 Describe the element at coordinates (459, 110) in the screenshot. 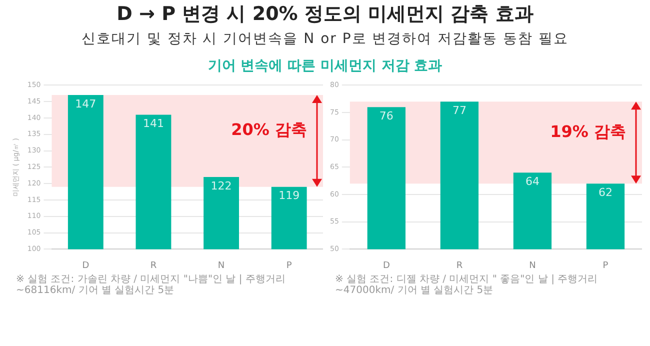

I see `data-label: 77` at that location.